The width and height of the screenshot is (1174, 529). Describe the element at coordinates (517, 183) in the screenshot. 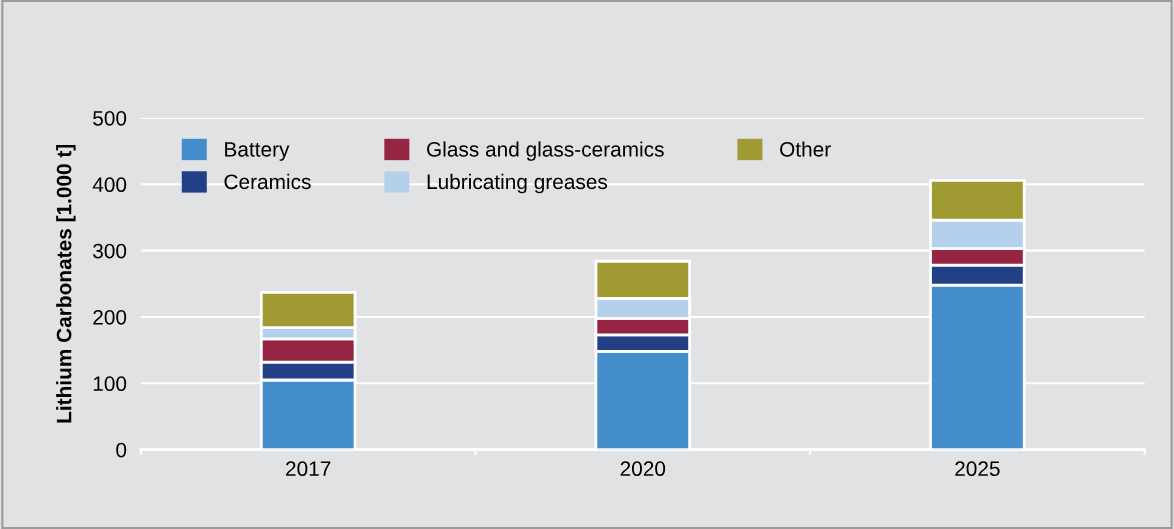

I see `legend-label: Lubricating greases` at that location.